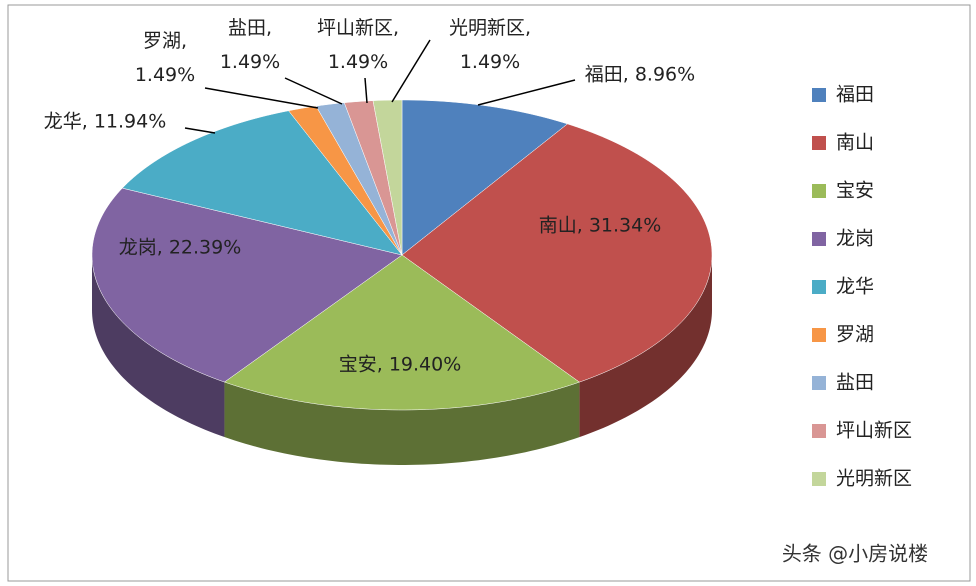  What do you see at coordinates (358, 45) in the screenshot?
I see `data-label: 坪山新区, 1.49%` at bounding box center [358, 45].